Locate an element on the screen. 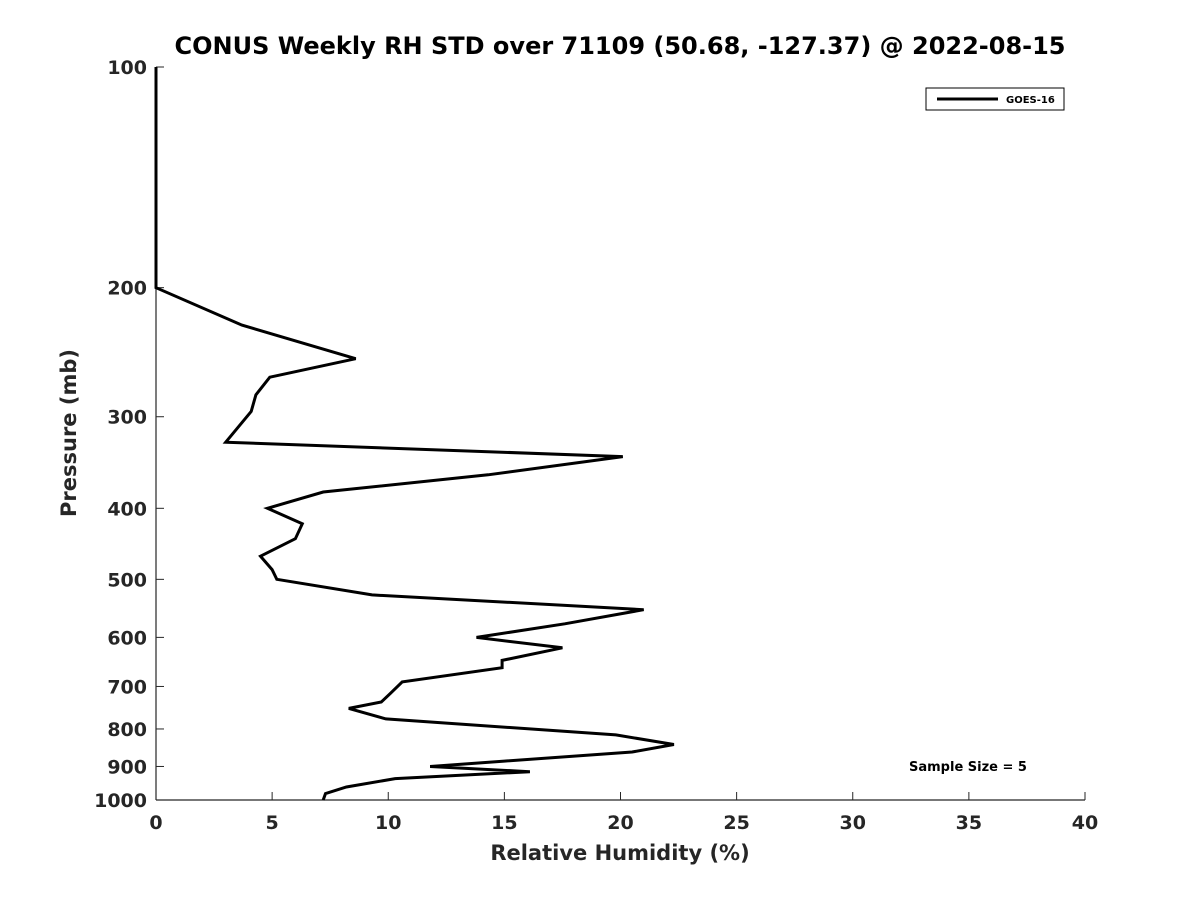 The image size is (1200, 900). y-tick-label: 600 is located at coordinates (127, 638).